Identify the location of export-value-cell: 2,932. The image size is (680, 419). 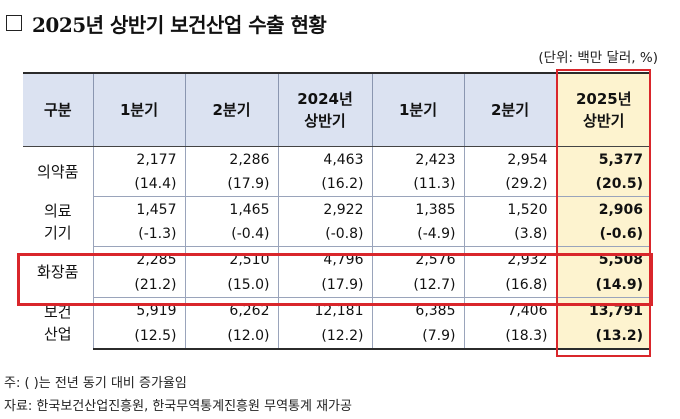
(509, 260).